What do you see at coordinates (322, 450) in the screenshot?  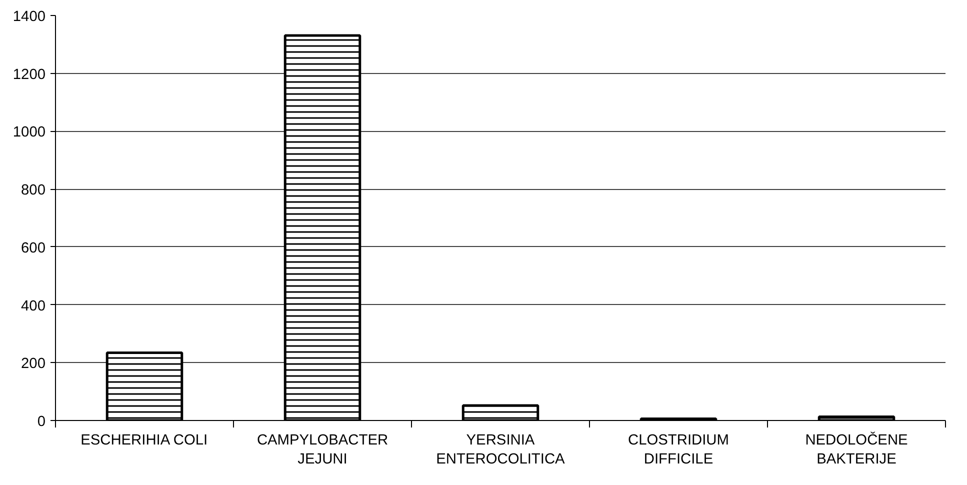 I see `x-tick-label: CAMPYLOBACTER JEJUNI` at bounding box center [322, 450].